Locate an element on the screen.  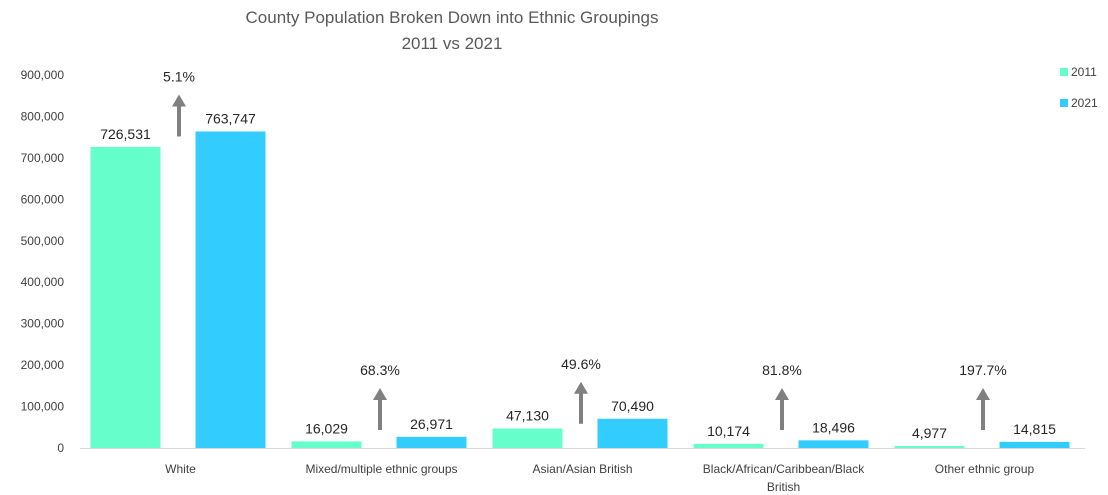
data-label: 726,531 is located at coordinates (125, 134).